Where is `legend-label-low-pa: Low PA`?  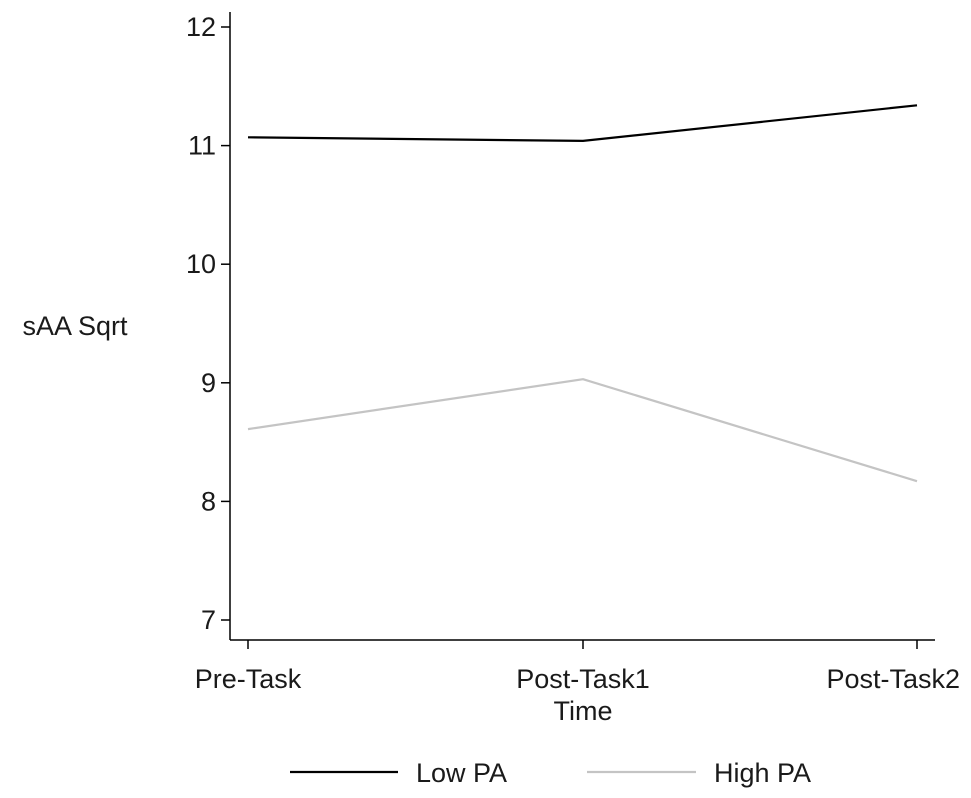
legend-label-low-pa: Low PA is located at coordinates (461, 773).